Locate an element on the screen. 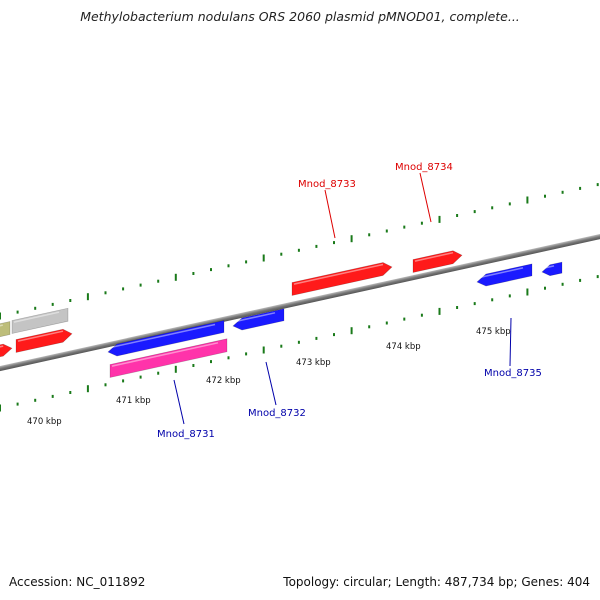 The width and height of the screenshot is (600, 600). gene-label-mnod-8734: Mnod_8734 is located at coordinates (424, 167).